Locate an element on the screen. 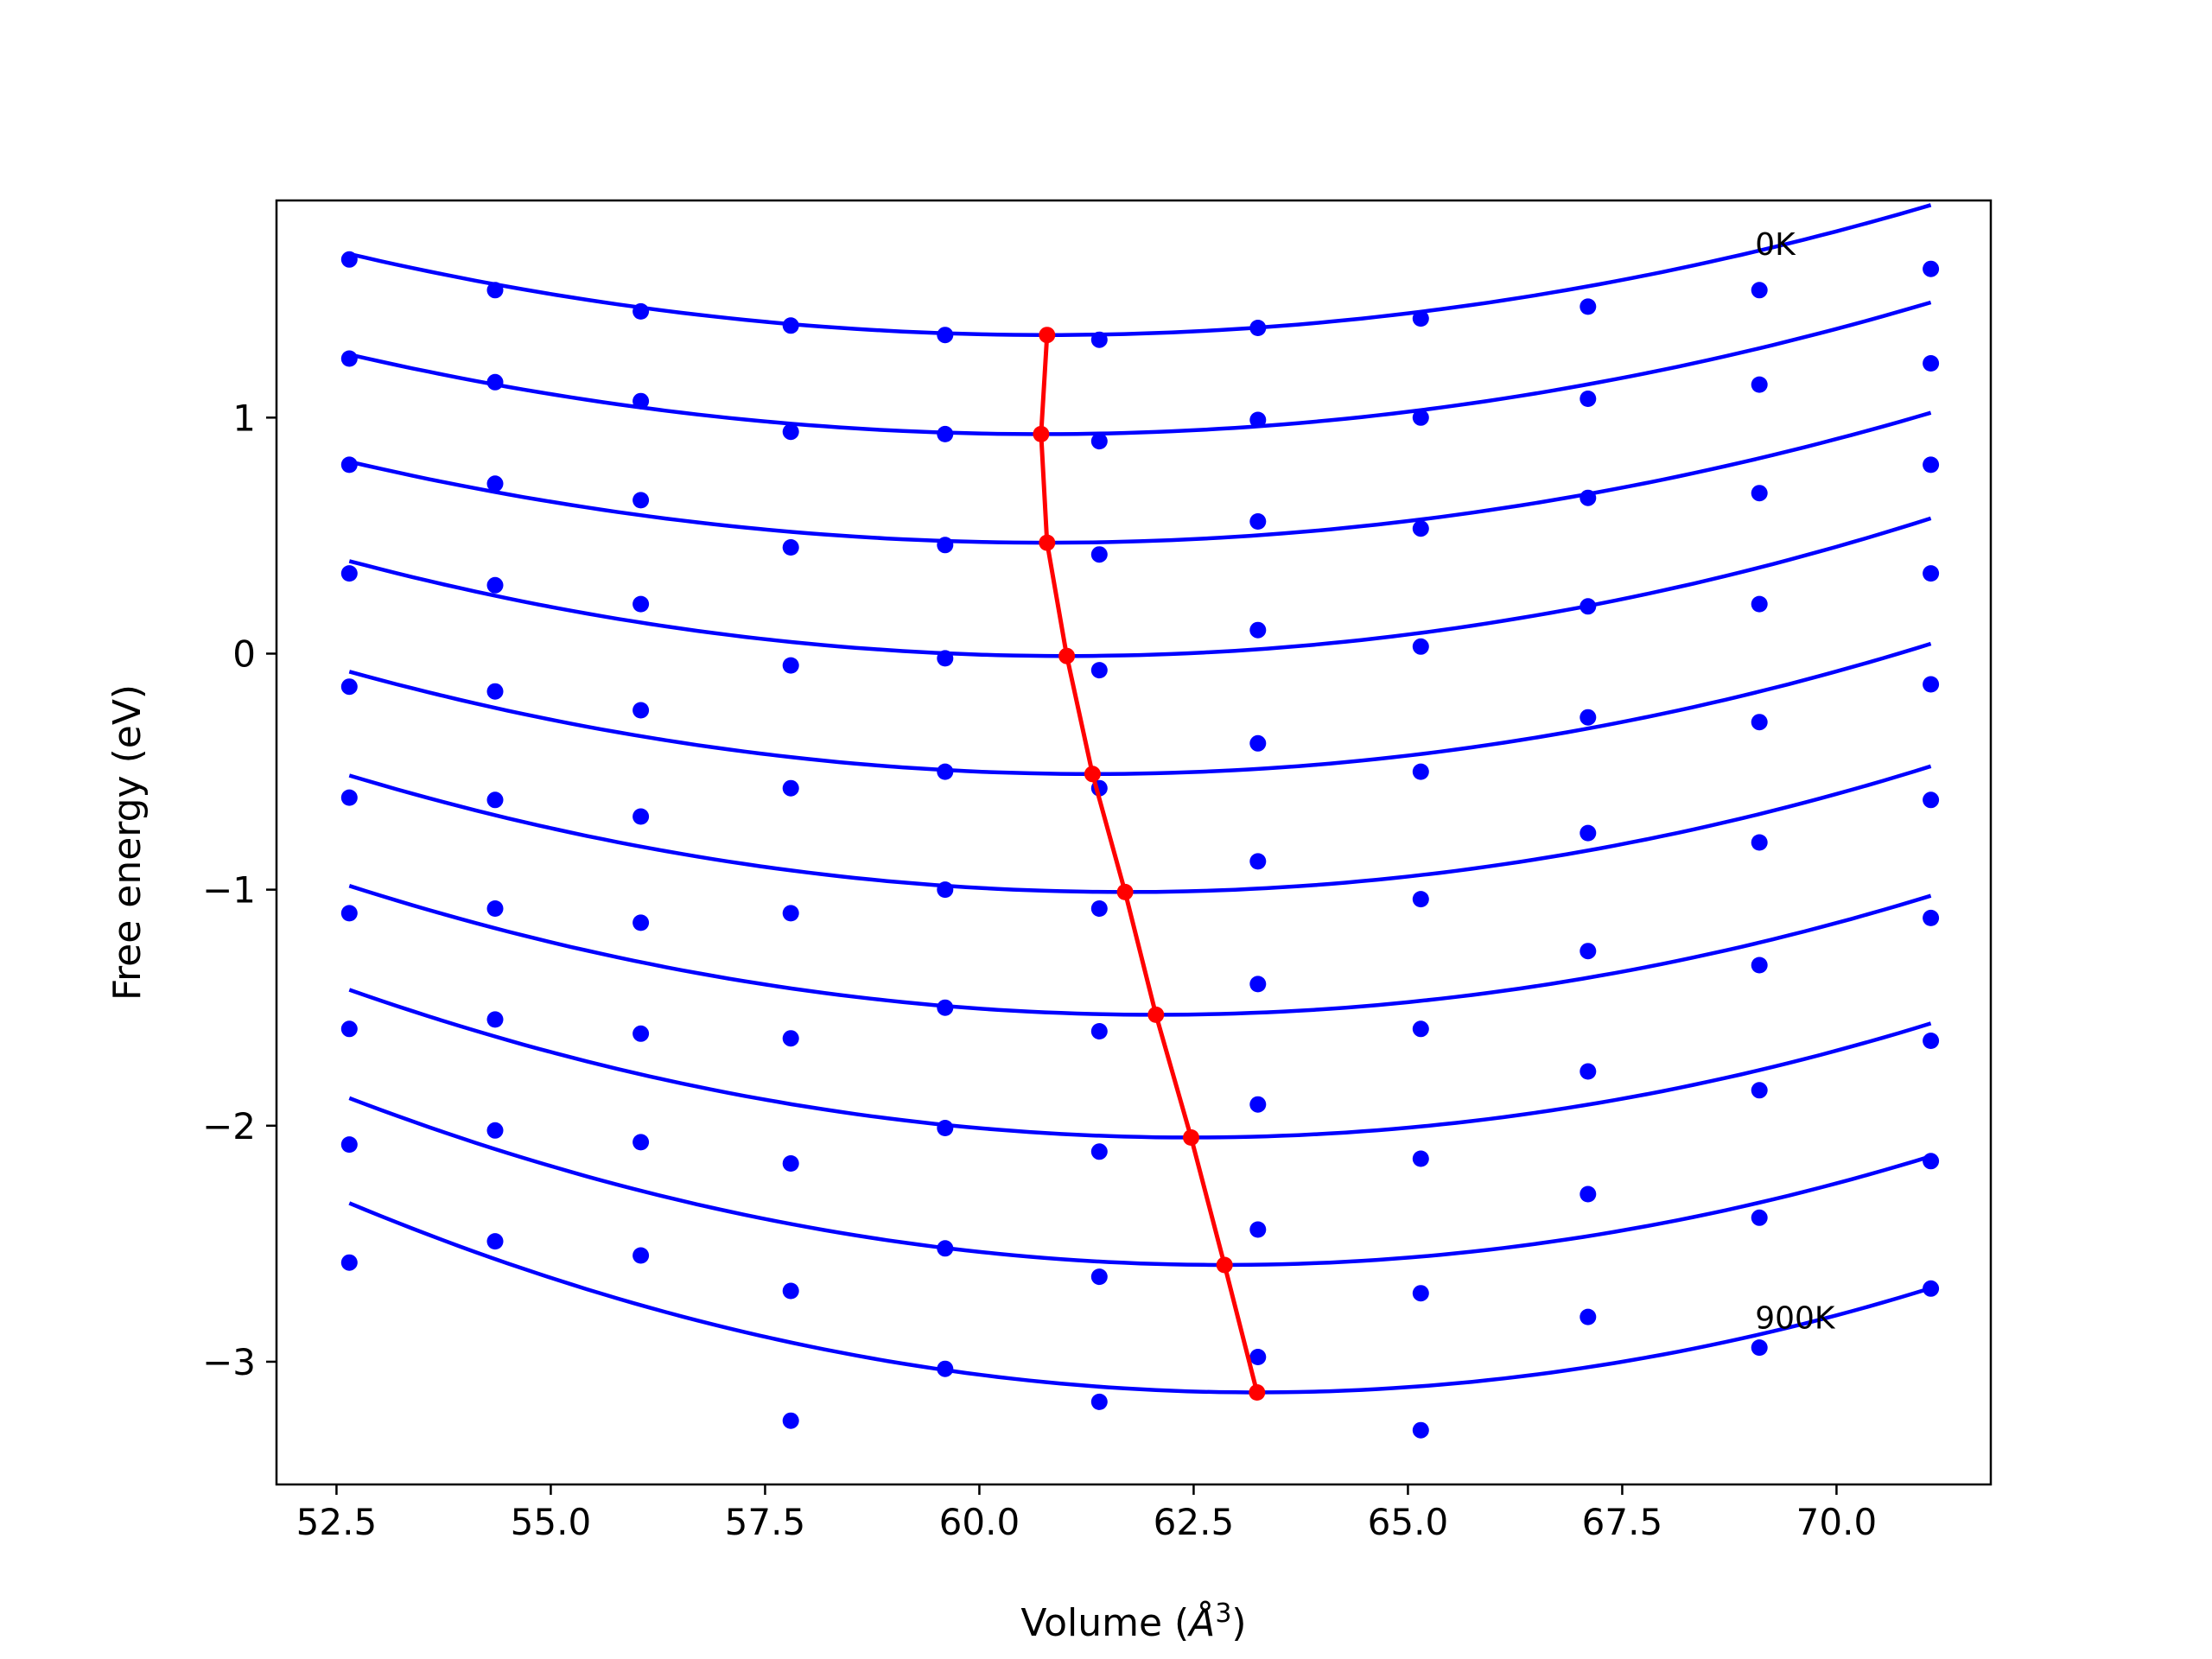 Image resolution: width=2212 pixels, height=1659 pixels. x-tick-label: 70.0 is located at coordinates (1837, 1522).